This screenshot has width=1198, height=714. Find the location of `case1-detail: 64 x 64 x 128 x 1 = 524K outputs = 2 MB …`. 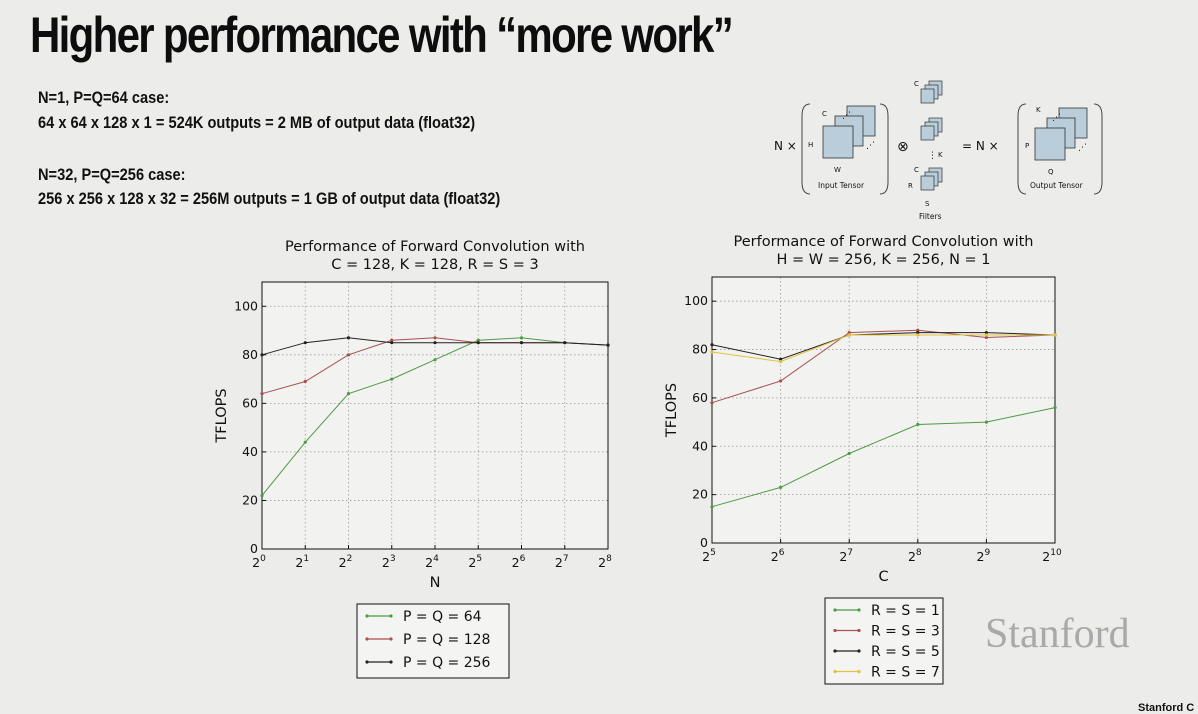

case1-detail: 64 x 64 x 128 x 1 = 524K outputs = 2 MB … is located at coordinates (257, 122).